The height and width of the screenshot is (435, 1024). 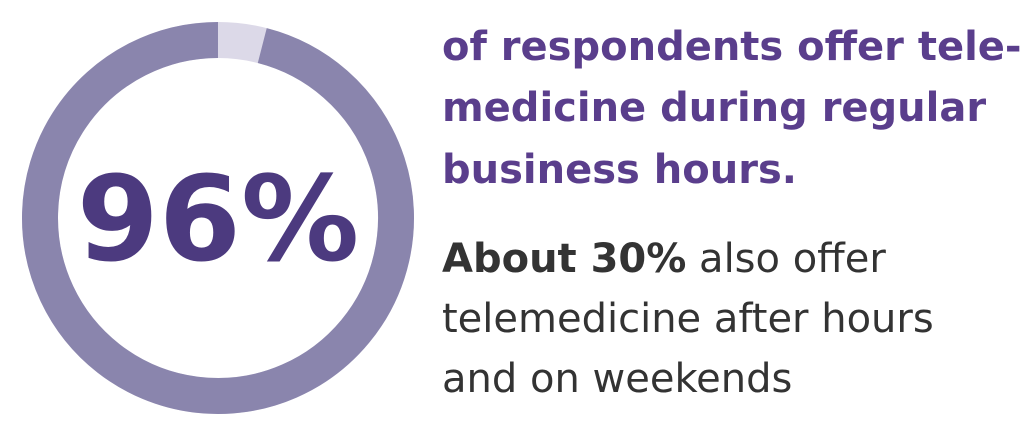 What do you see at coordinates (732, 47) in the screenshot?
I see `headline-line: of respondents offer tele-` at bounding box center [732, 47].